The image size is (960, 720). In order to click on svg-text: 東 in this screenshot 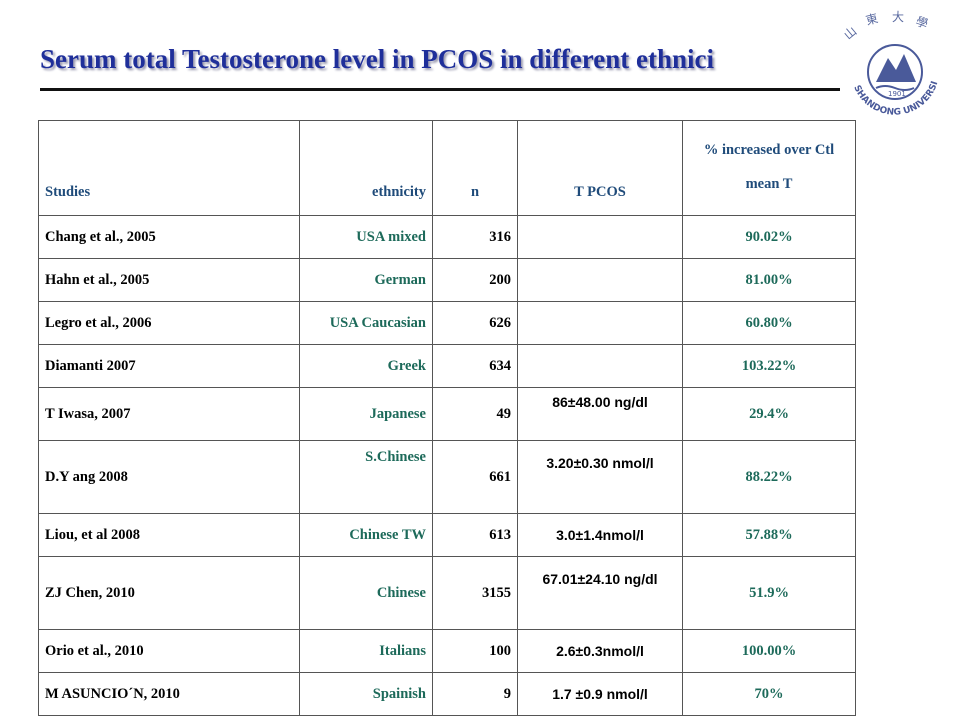, I will do `click(871, 19)`.